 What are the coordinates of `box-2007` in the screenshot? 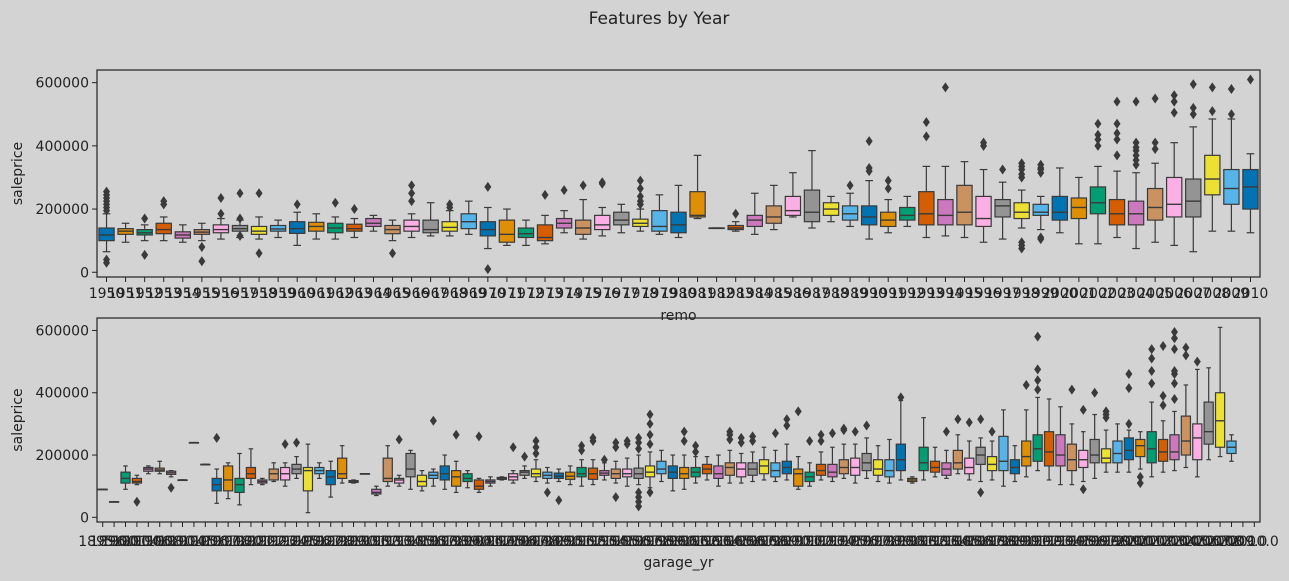 It's located at (1193, 166).